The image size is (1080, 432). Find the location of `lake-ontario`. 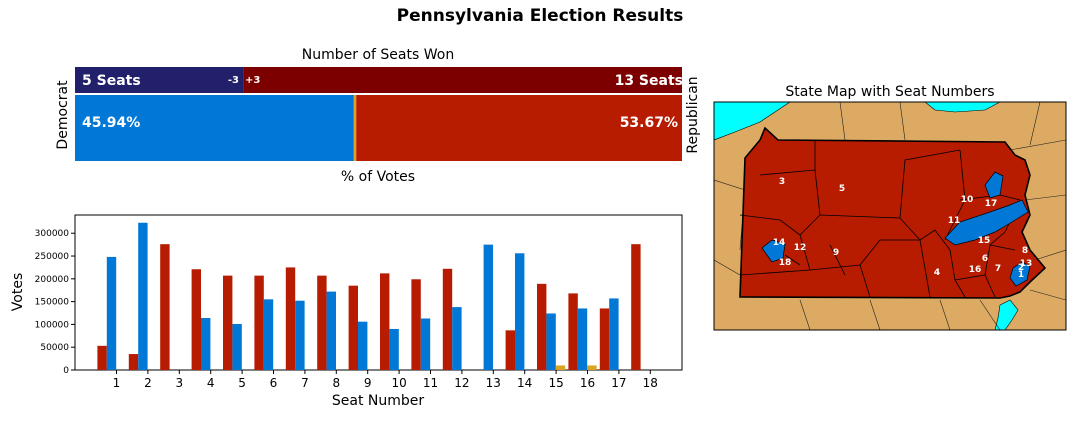

lake-ontario is located at coordinates (962, 107).